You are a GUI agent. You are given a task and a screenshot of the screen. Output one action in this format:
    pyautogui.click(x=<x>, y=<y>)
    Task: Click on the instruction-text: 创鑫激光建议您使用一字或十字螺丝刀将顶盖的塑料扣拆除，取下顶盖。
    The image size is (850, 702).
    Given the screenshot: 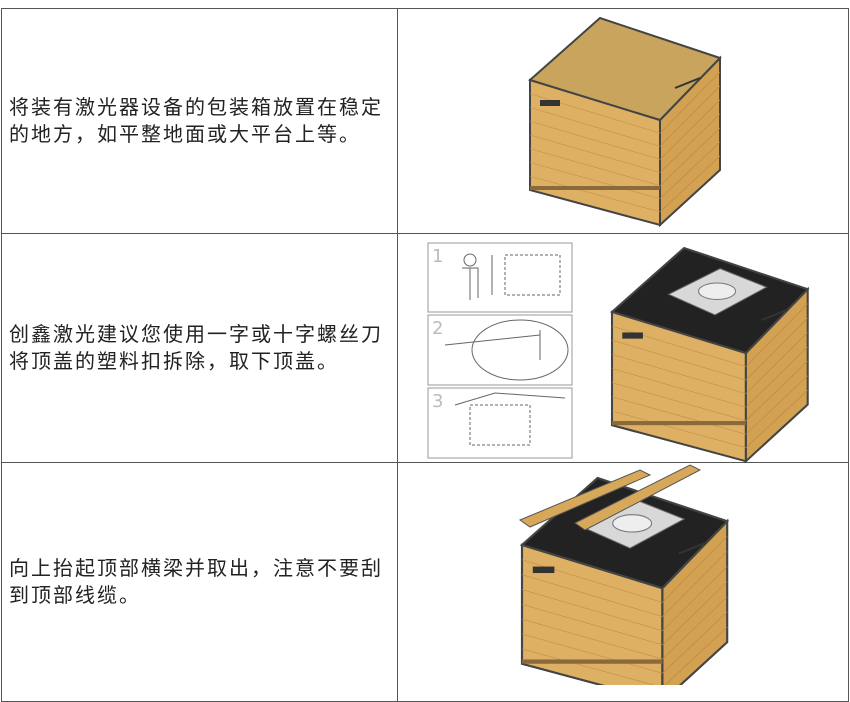 What is the action you would take?
    pyautogui.click(x=196, y=347)
    